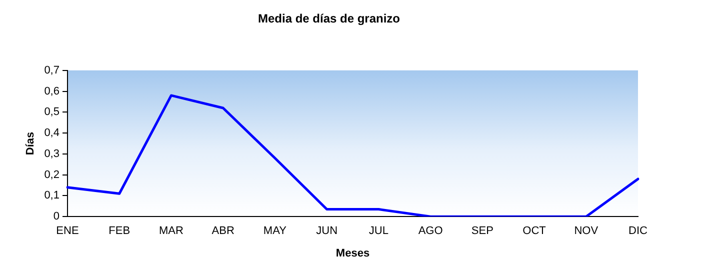 This screenshot has width=718, height=270. I want to click on x-tick-label: ABR, so click(223, 231).